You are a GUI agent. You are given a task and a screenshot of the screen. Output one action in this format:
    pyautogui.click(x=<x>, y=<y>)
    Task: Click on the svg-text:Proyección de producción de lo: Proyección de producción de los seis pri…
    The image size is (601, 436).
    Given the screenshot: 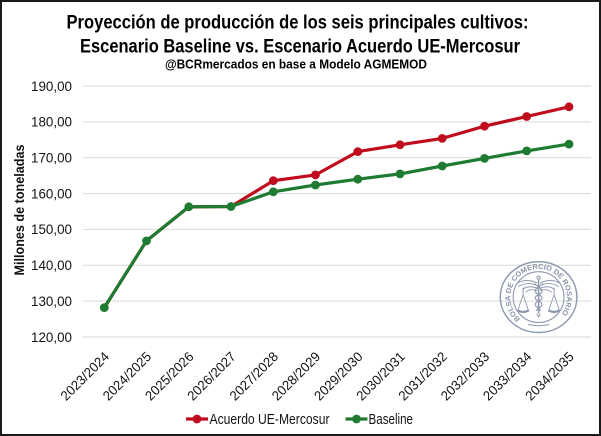 What is the action you would take?
    pyautogui.click(x=298, y=23)
    